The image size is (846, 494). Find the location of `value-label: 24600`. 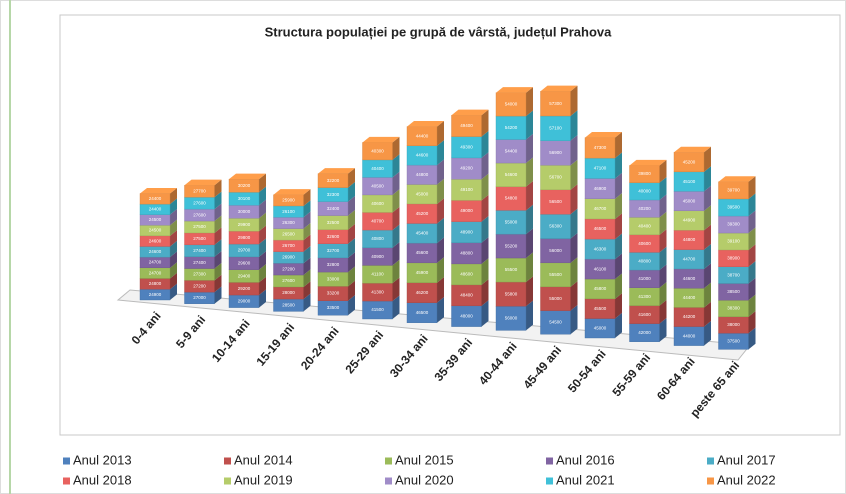

value-label: 24600 is located at coordinates (155, 251).